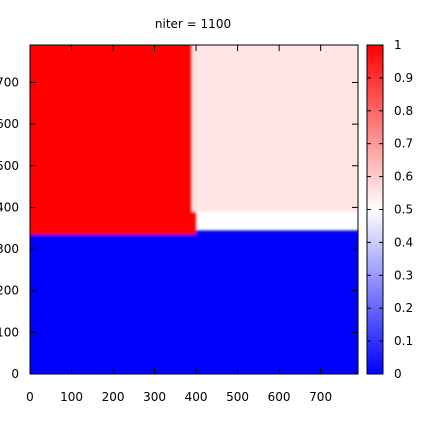 Image resolution: width=435 pixels, height=440 pixels. I want to click on x-tick-label: 0, so click(30, 397).